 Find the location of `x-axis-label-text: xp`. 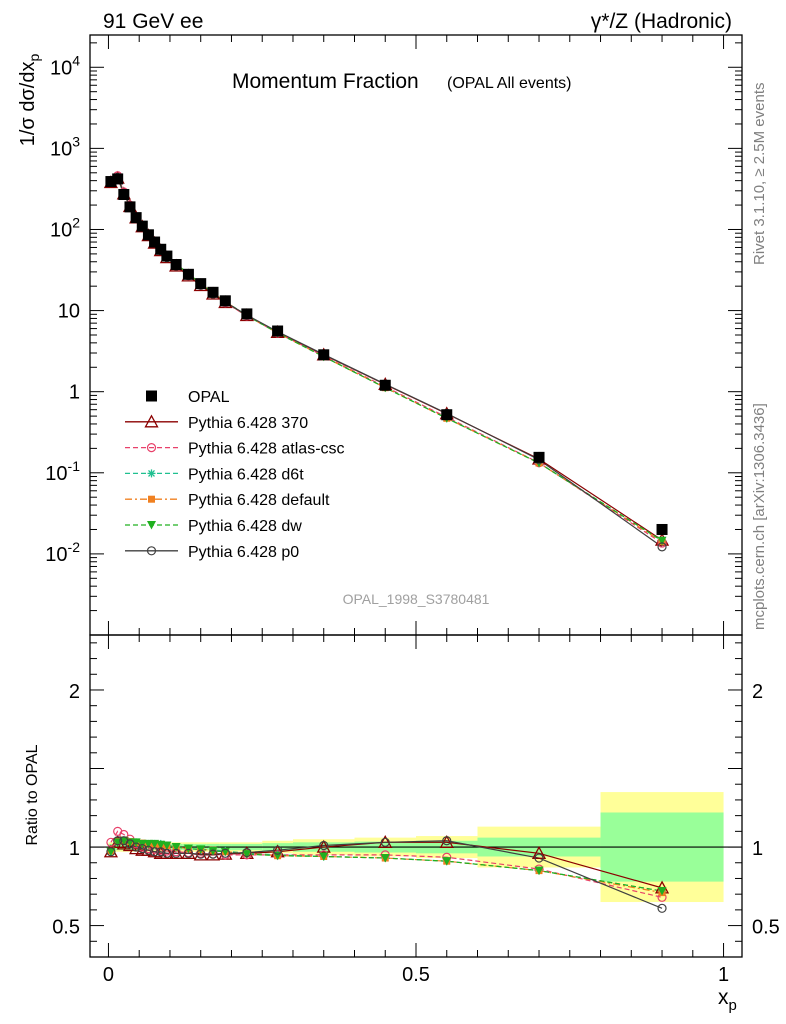

x-axis-label-text: xp is located at coordinates (727, 1000).